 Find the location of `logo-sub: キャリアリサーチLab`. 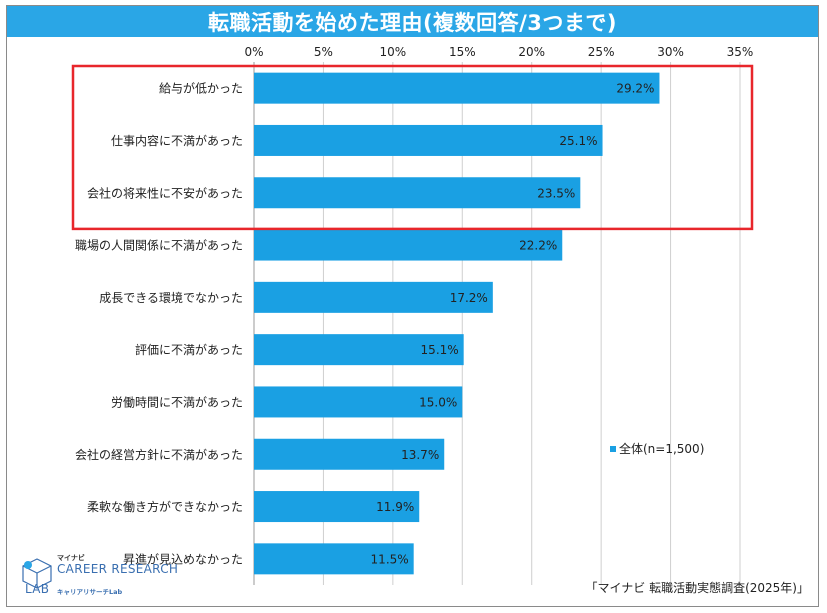

logo-sub: キャリアリサーチLab is located at coordinates (90, 592).